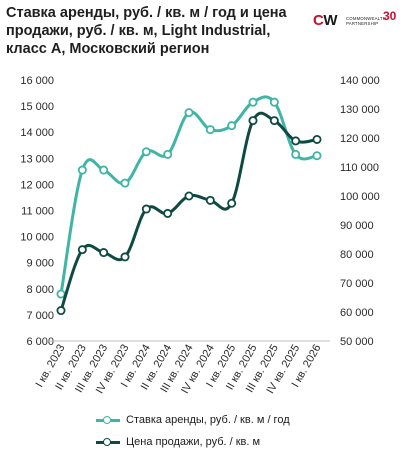 The image size is (403, 459). What do you see at coordinates (37, 107) in the screenshot?
I see `y-left-tick-label: 15 000` at bounding box center [37, 107].